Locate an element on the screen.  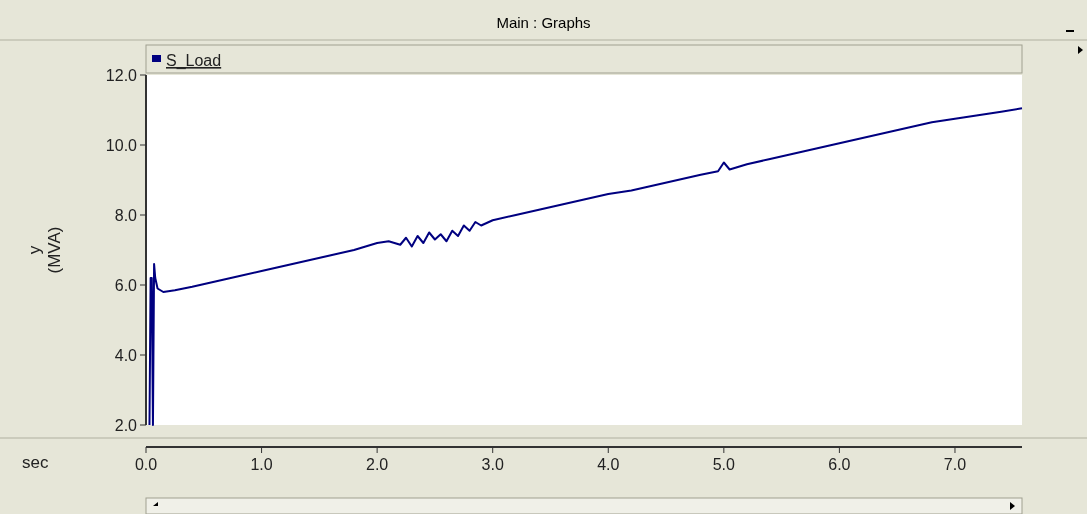
x-tick-label: 0.0 is located at coordinates (146, 464).